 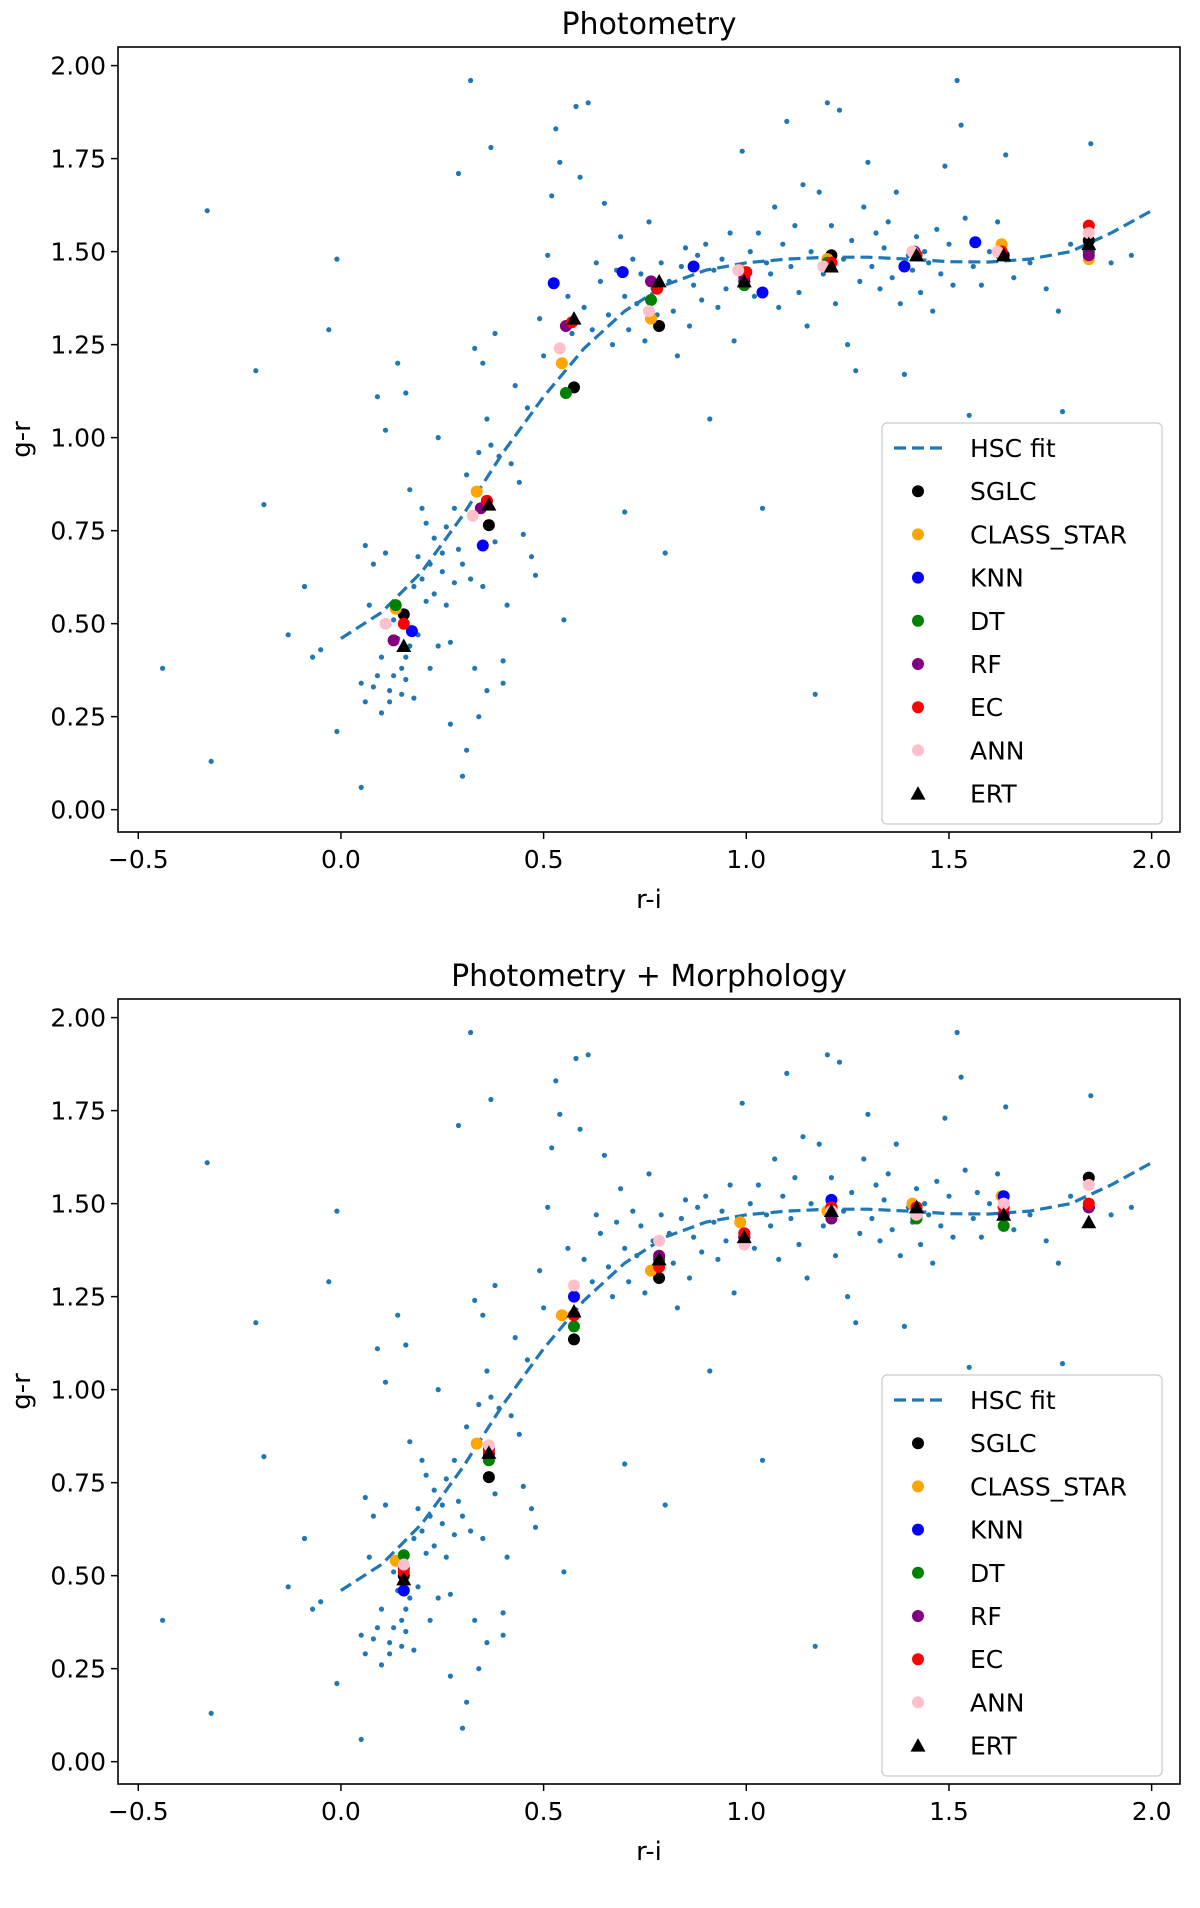 What do you see at coordinates (574, 1326) in the screenshot?
I see `dt-marker` at bounding box center [574, 1326].